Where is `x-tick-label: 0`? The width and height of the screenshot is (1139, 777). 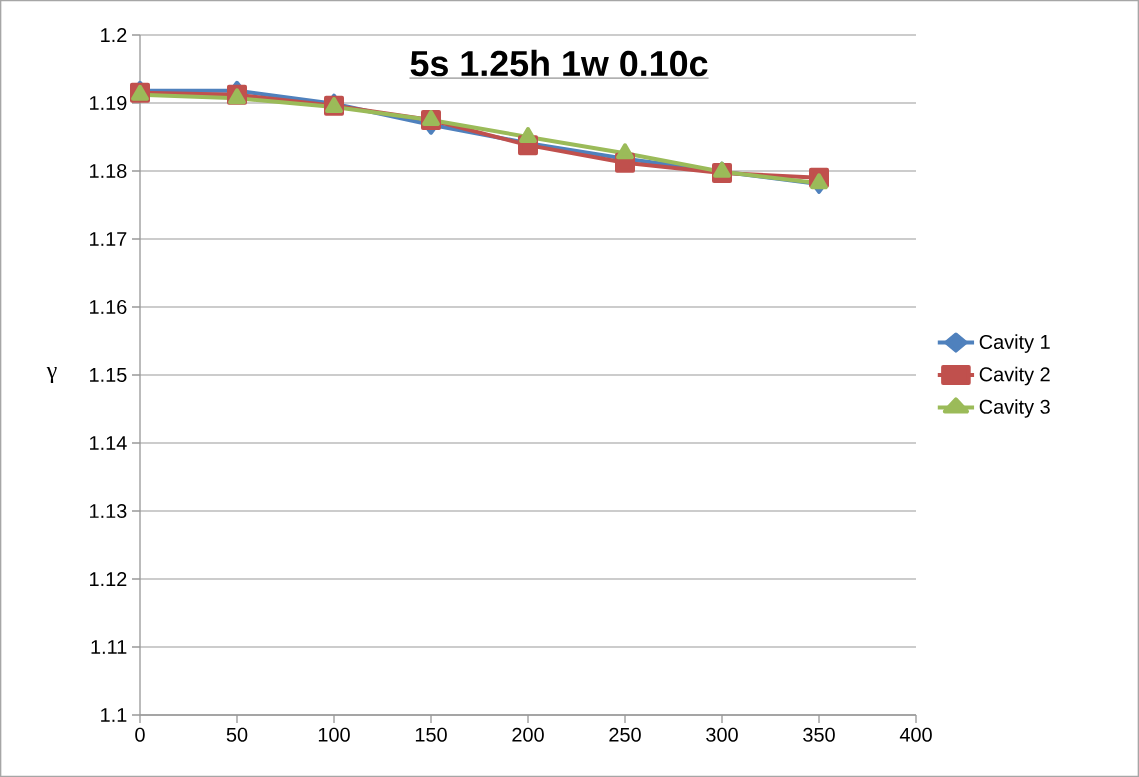 x-tick-label: 0 is located at coordinates (140, 734).